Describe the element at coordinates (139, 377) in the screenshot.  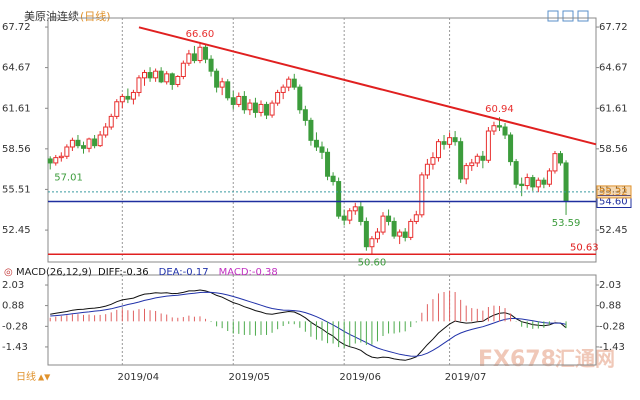
I see `x-tick-label: 2019/04` at that location.